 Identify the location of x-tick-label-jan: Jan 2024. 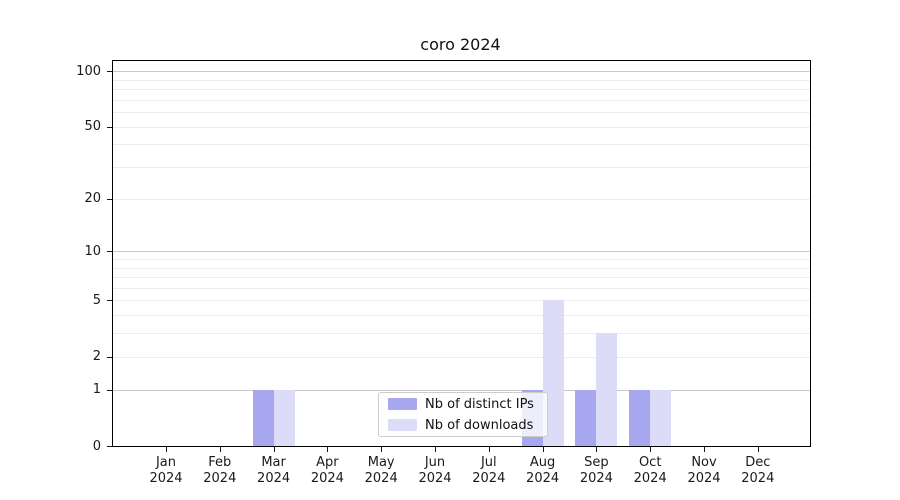
(166, 470).